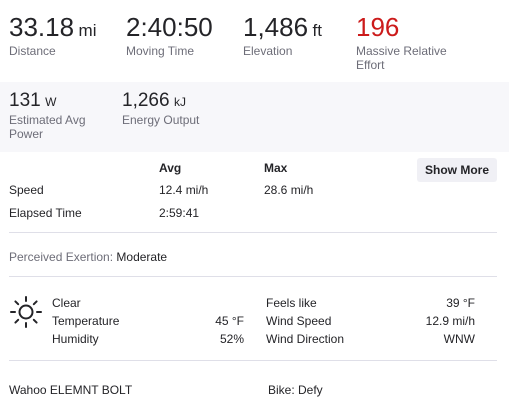 The width and height of the screenshot is (509, 406). What do you see at coordinates (291, 303) in the screenshot?
I see `feels-like-label: Feels like` at bounding box center [291, 303].